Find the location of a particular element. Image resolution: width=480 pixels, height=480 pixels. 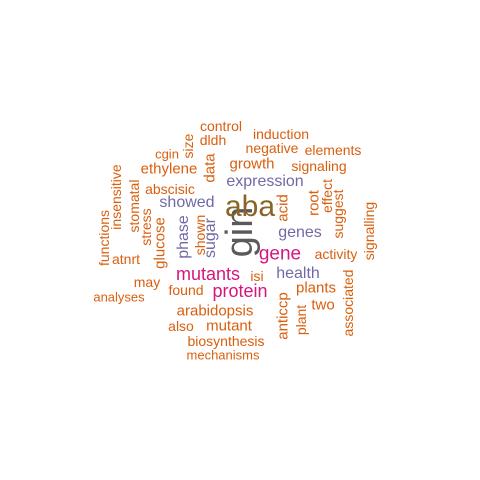

word-found: found is located at coordinates (186, 290).